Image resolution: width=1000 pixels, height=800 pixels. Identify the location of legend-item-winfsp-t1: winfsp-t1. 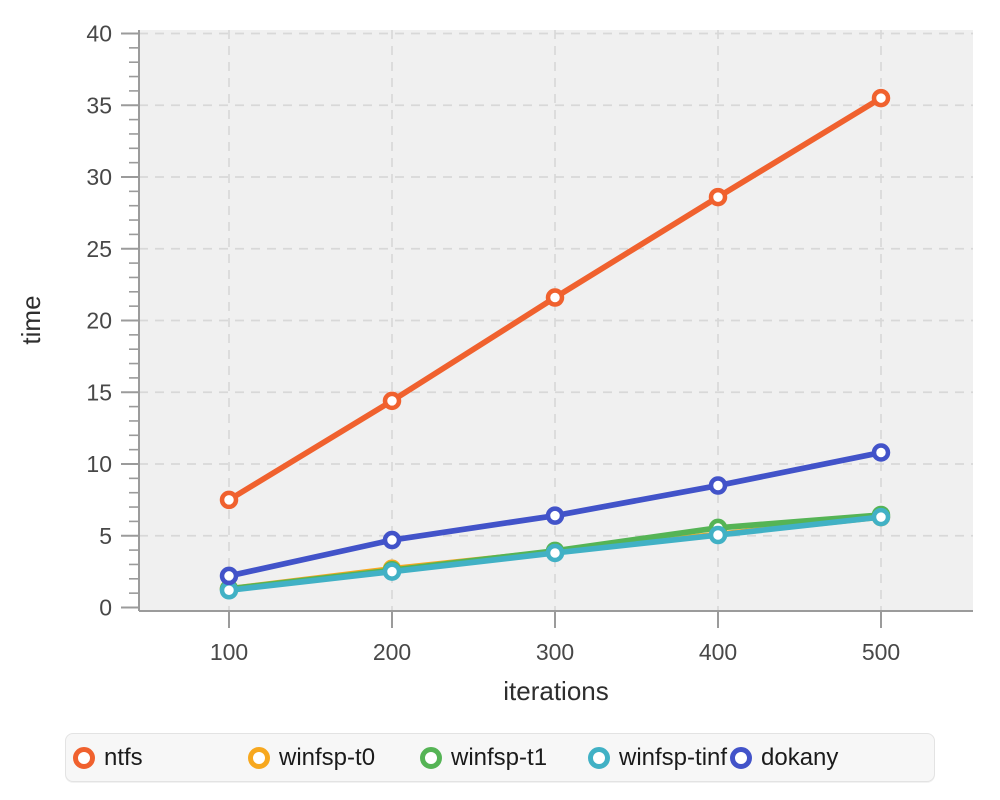
(483, 757).